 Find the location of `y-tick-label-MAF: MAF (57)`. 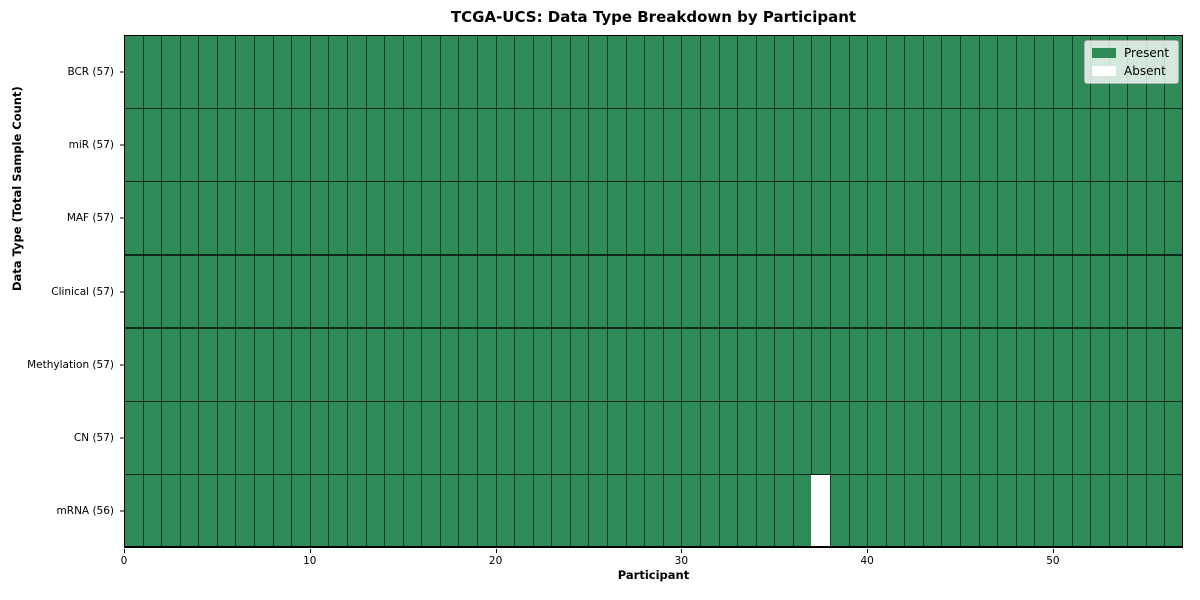

y-tick-label-MAF: MAF (57) is located at coordinates (90, 218).